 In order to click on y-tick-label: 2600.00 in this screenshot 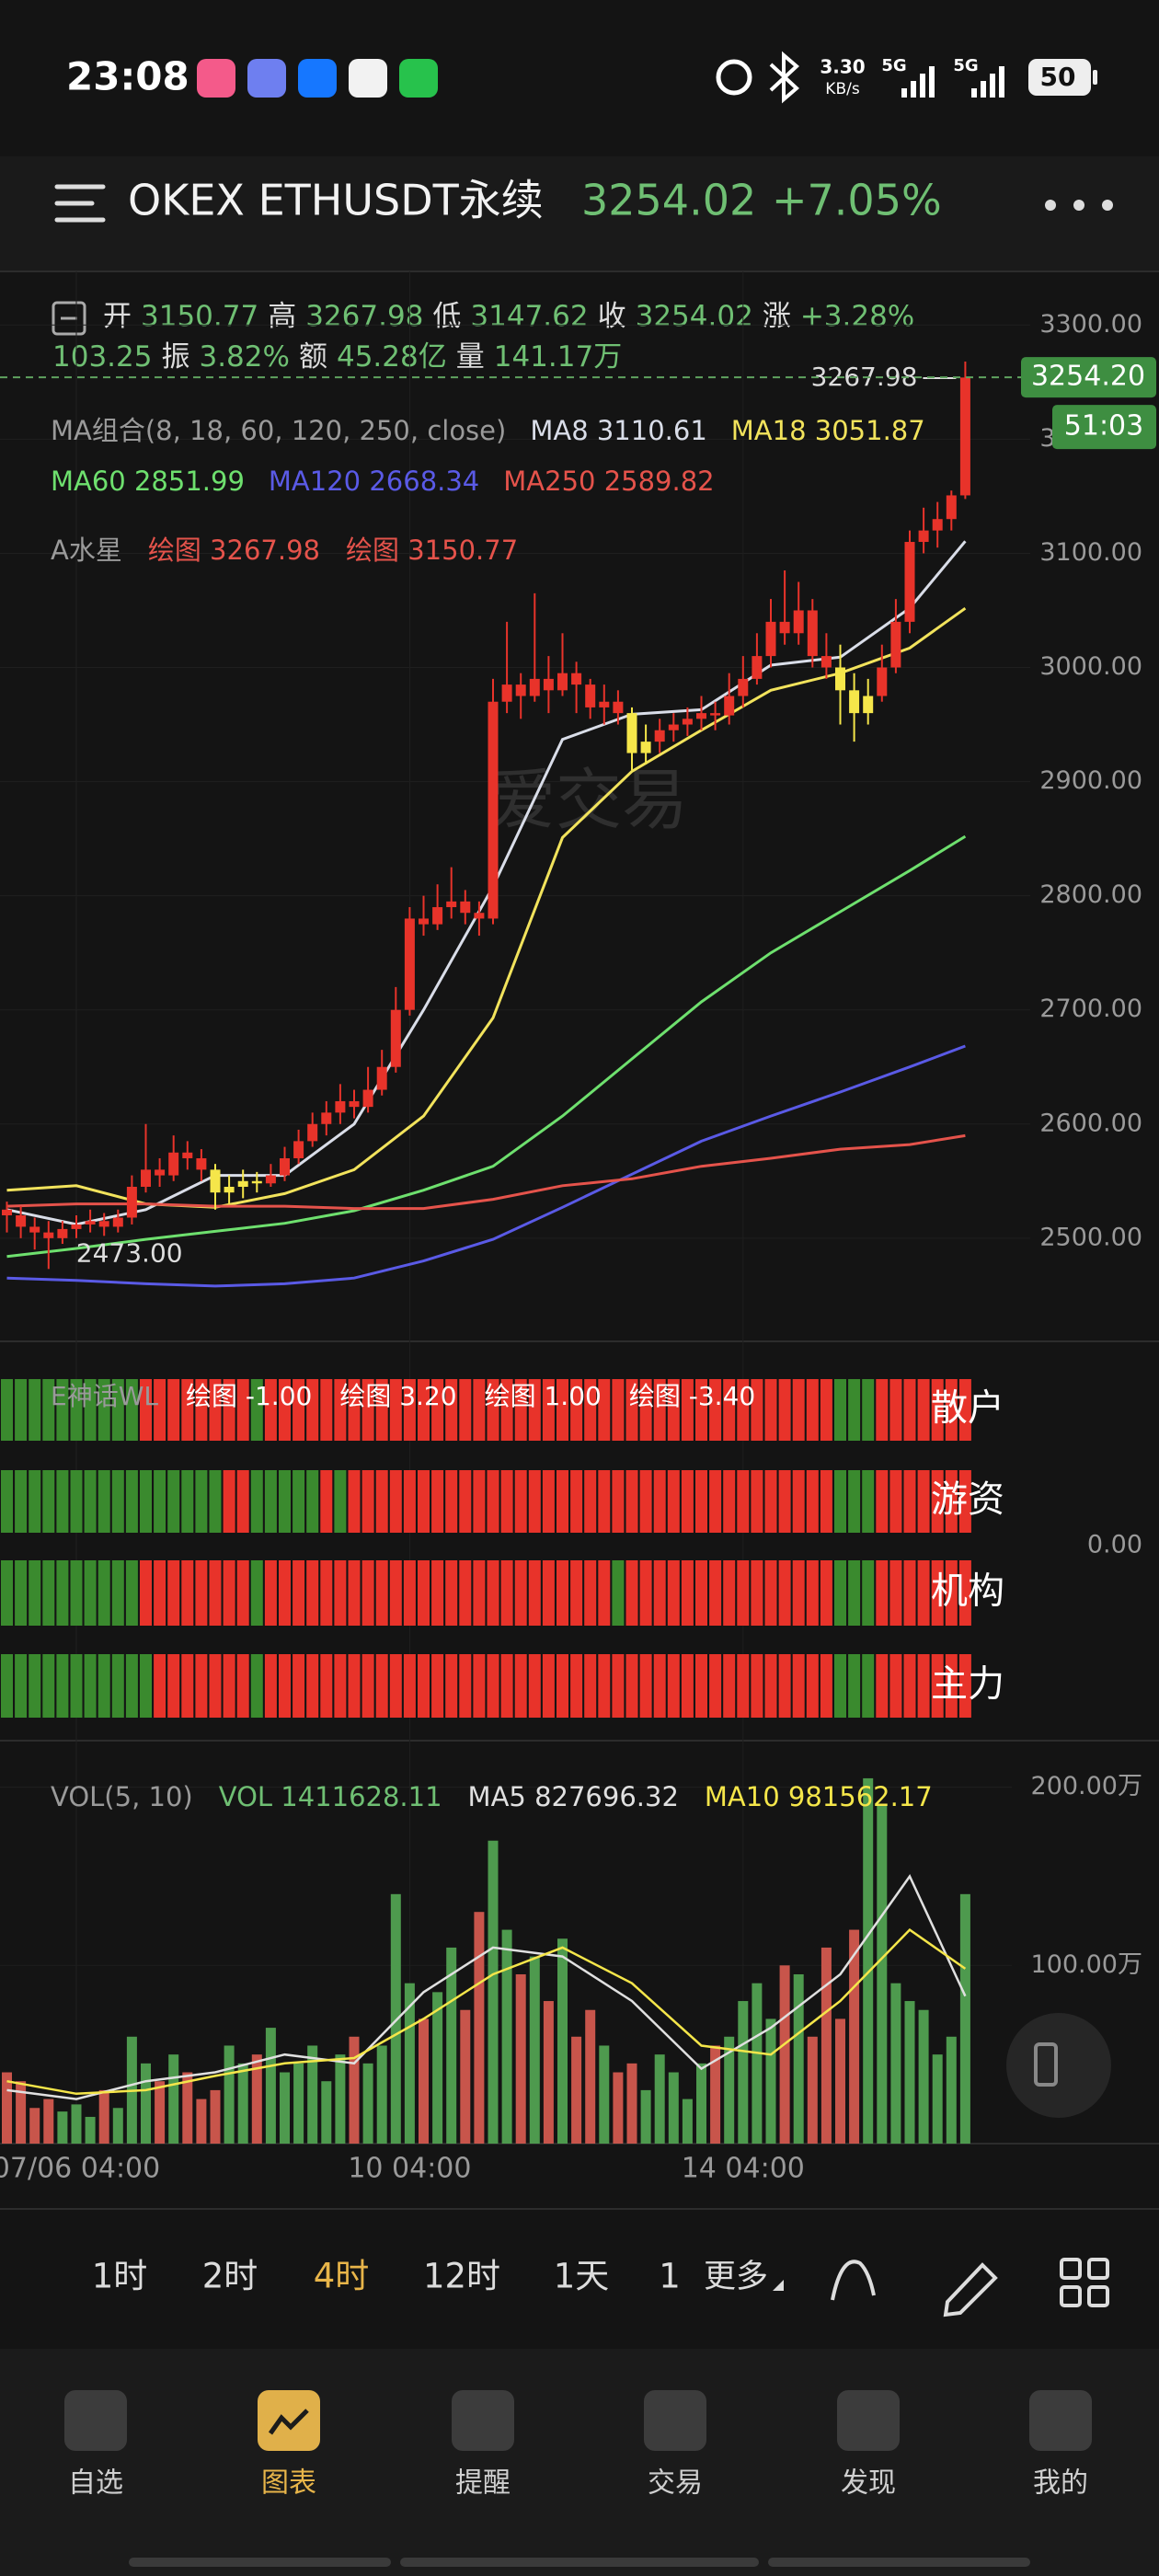, I will do `click(1090, 1123)`.